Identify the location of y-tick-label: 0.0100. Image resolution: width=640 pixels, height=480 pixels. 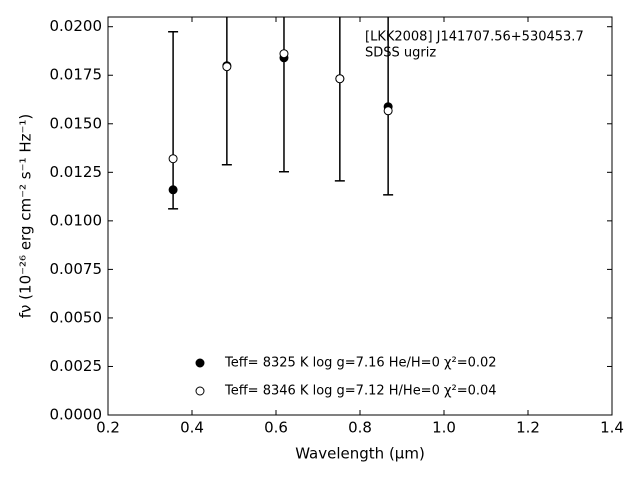
(76, 220).